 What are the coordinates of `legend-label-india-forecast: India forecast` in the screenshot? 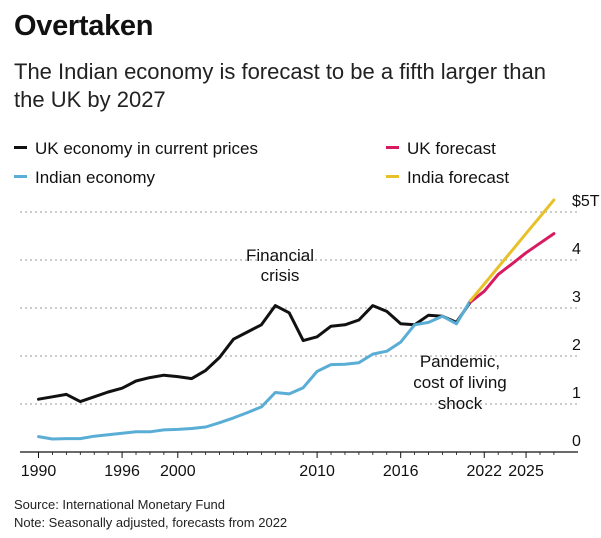 It's located at (458, 177).